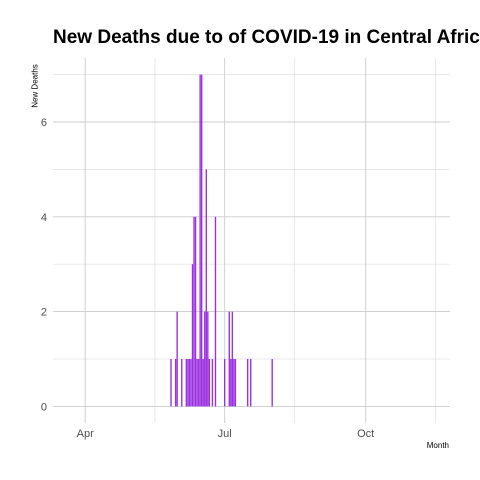  What do you see at coordinates (44, 123) in the screenshot?
I see `y-tick-label: 6` at bounding box center [44, 123].